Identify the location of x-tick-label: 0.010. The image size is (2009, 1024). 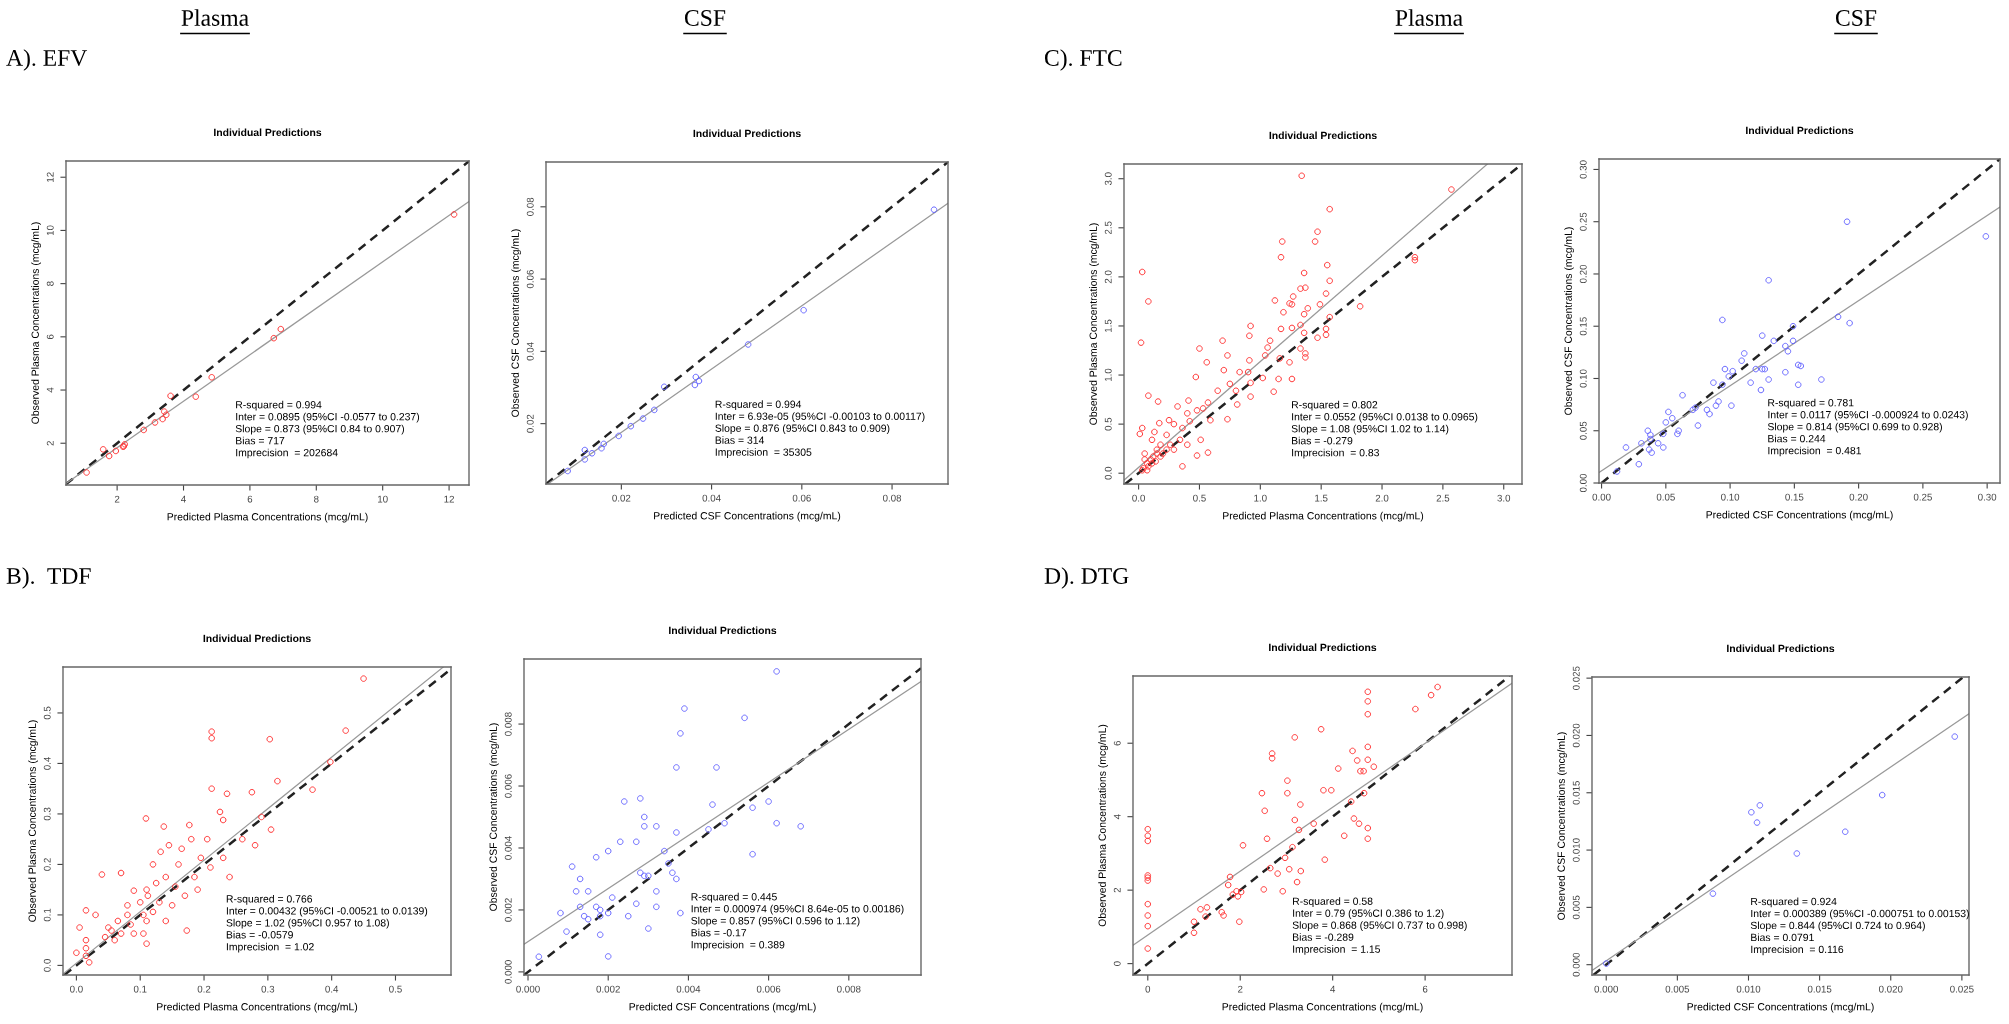
(1748, 989).